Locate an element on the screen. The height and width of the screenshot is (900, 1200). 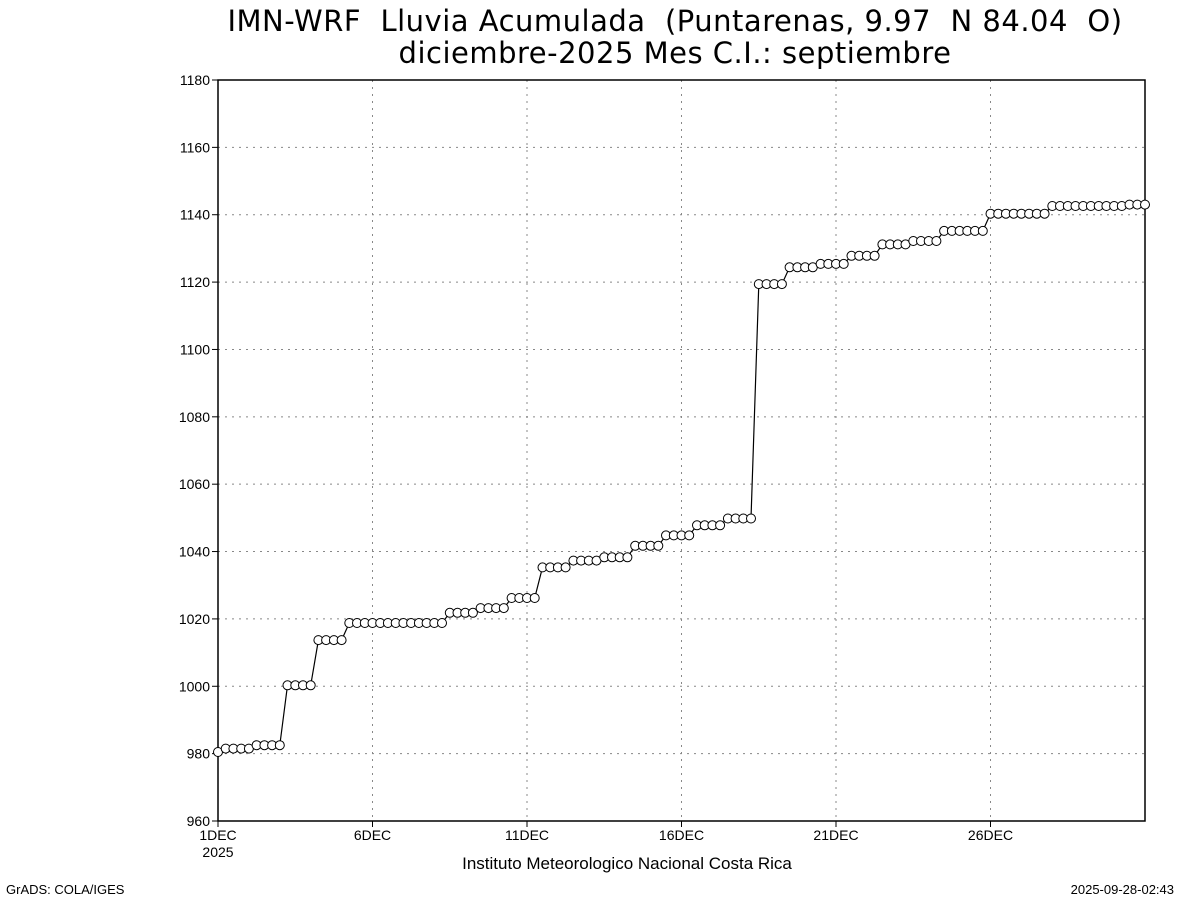
x-tick-label: 1DEC is located at coordinates (217, 835).